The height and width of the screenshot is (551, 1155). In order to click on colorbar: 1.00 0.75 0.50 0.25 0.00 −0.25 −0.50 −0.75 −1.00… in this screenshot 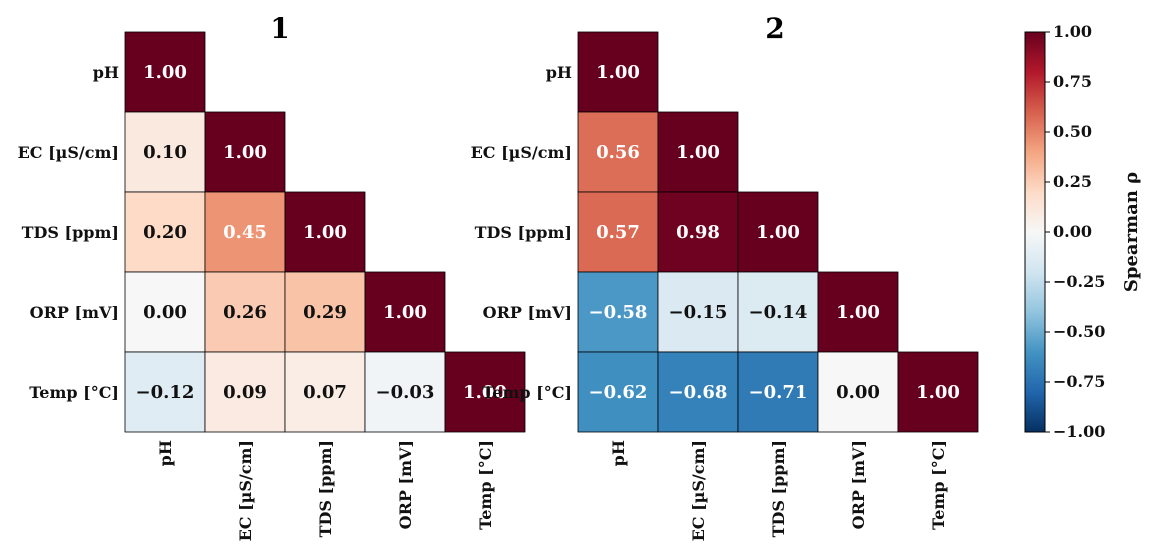, I will do `click(1083, 231)`.